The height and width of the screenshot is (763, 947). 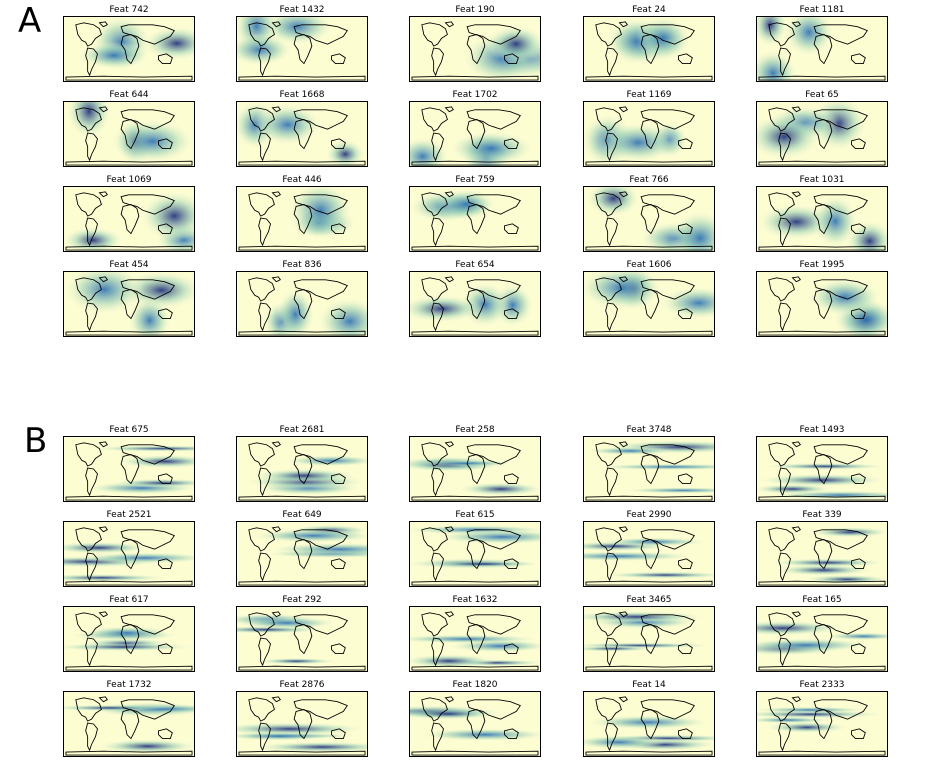 I want to click on tile-title: Feat 1702, so click(x=475, y=95).